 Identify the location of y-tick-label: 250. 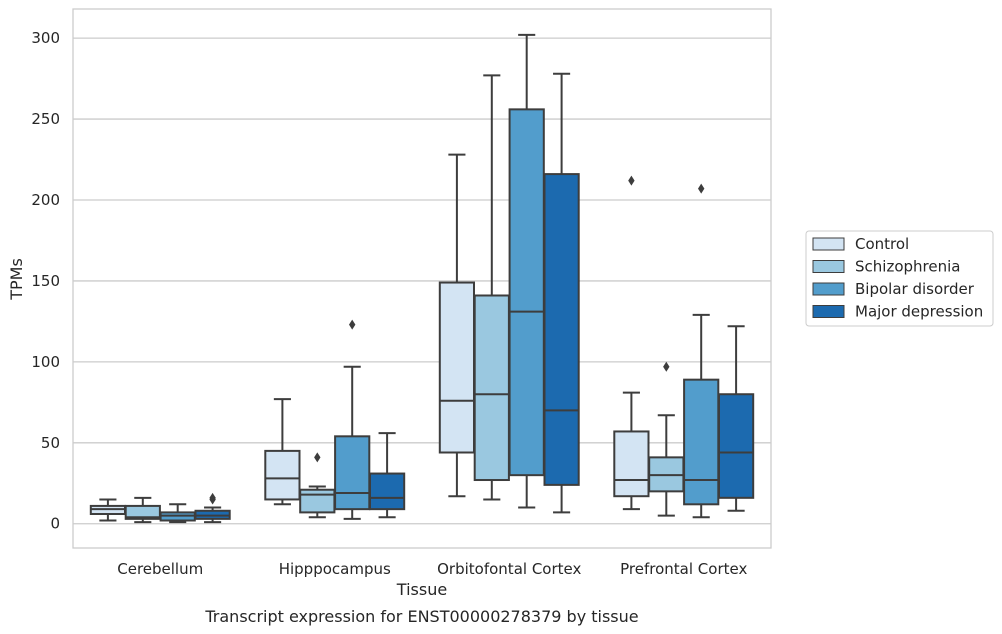
(45, 119).